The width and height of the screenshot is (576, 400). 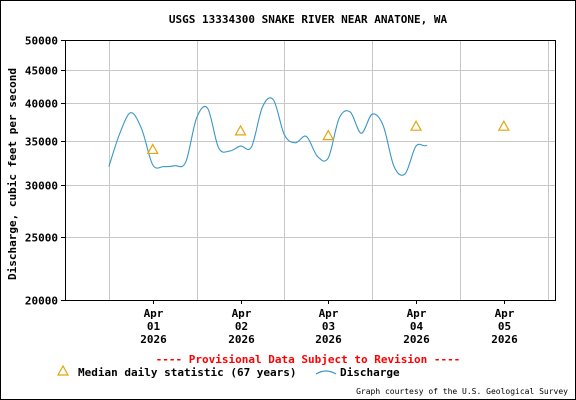 I want to click on series-layer, so click(x=309, y=136).